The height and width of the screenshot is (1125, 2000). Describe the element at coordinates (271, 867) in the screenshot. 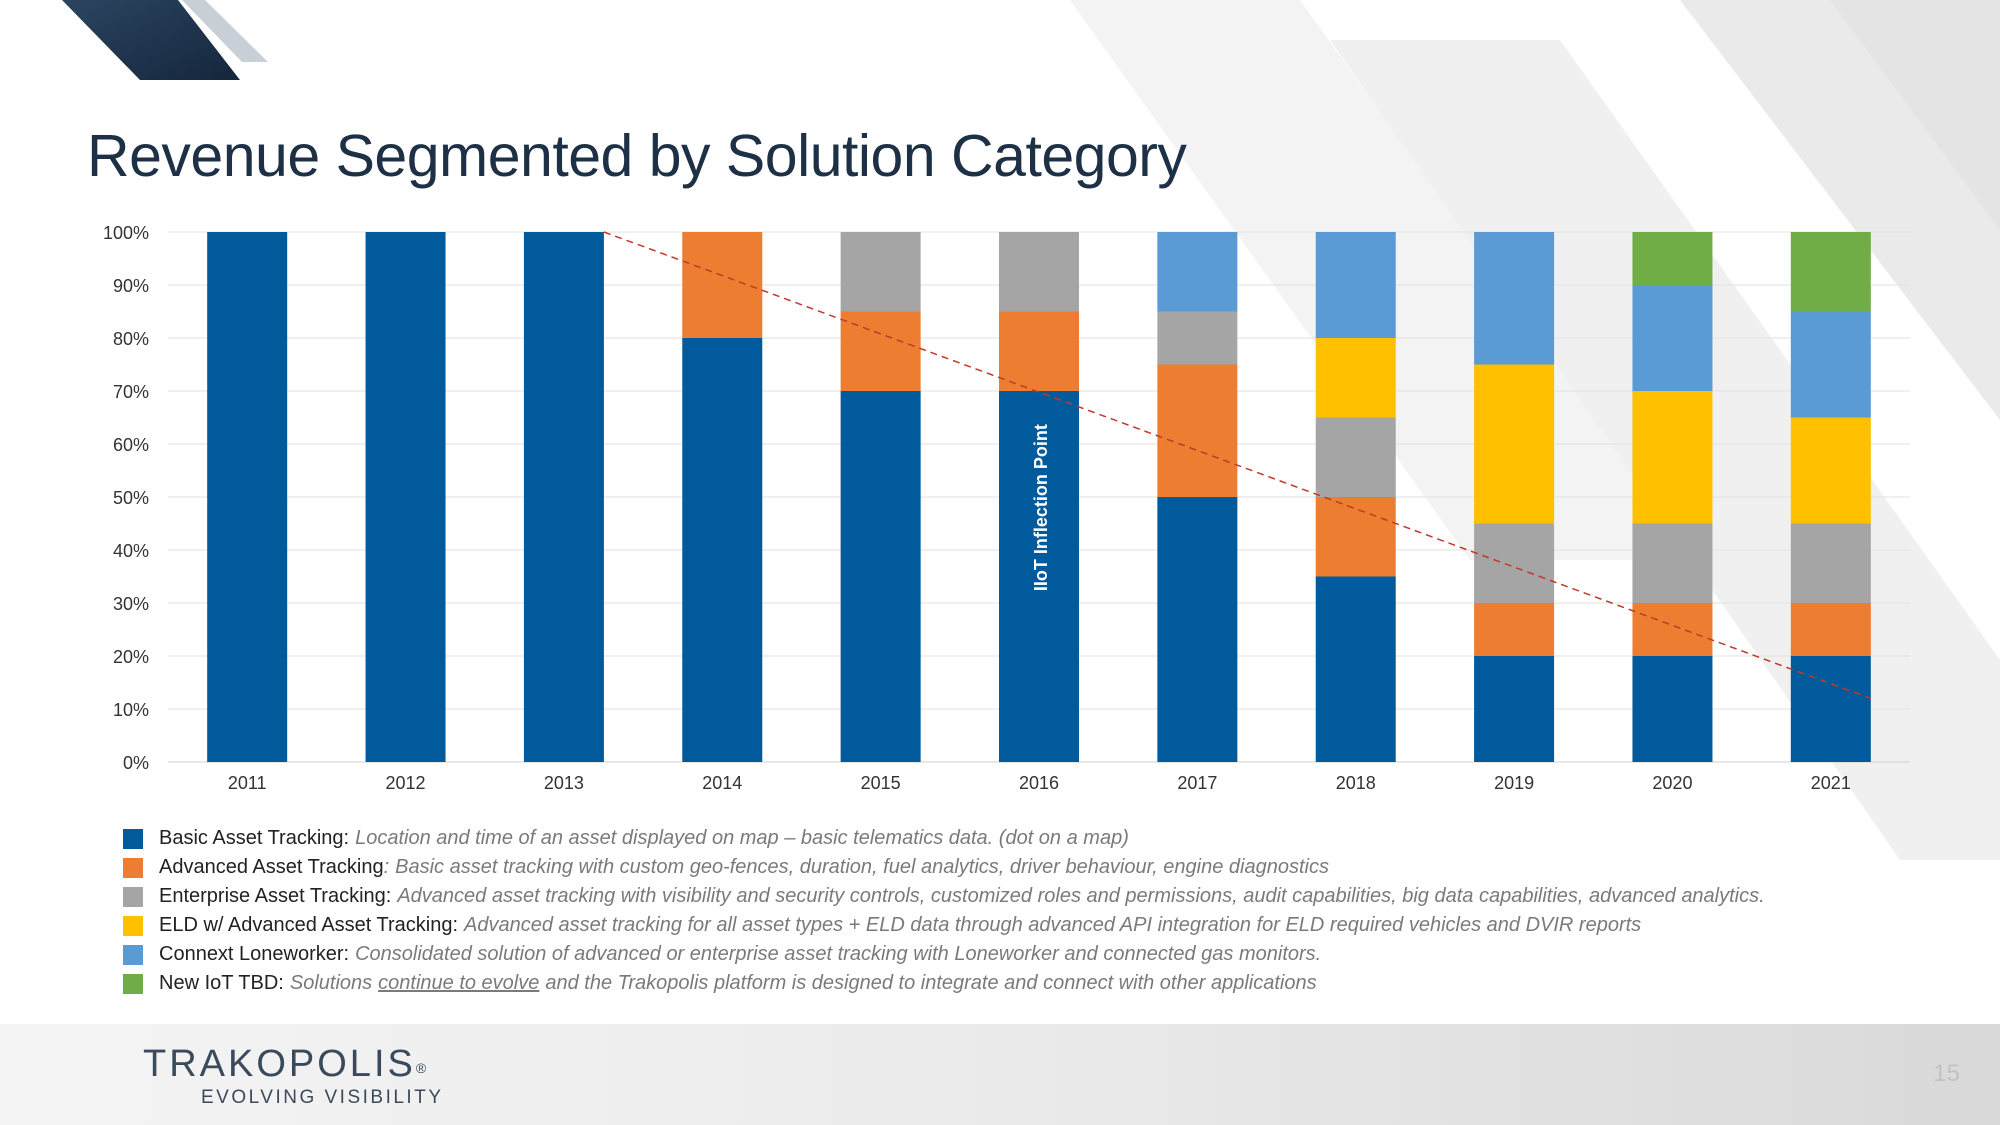

I see `legend-name: Advanced Asset Tracking` at that location.